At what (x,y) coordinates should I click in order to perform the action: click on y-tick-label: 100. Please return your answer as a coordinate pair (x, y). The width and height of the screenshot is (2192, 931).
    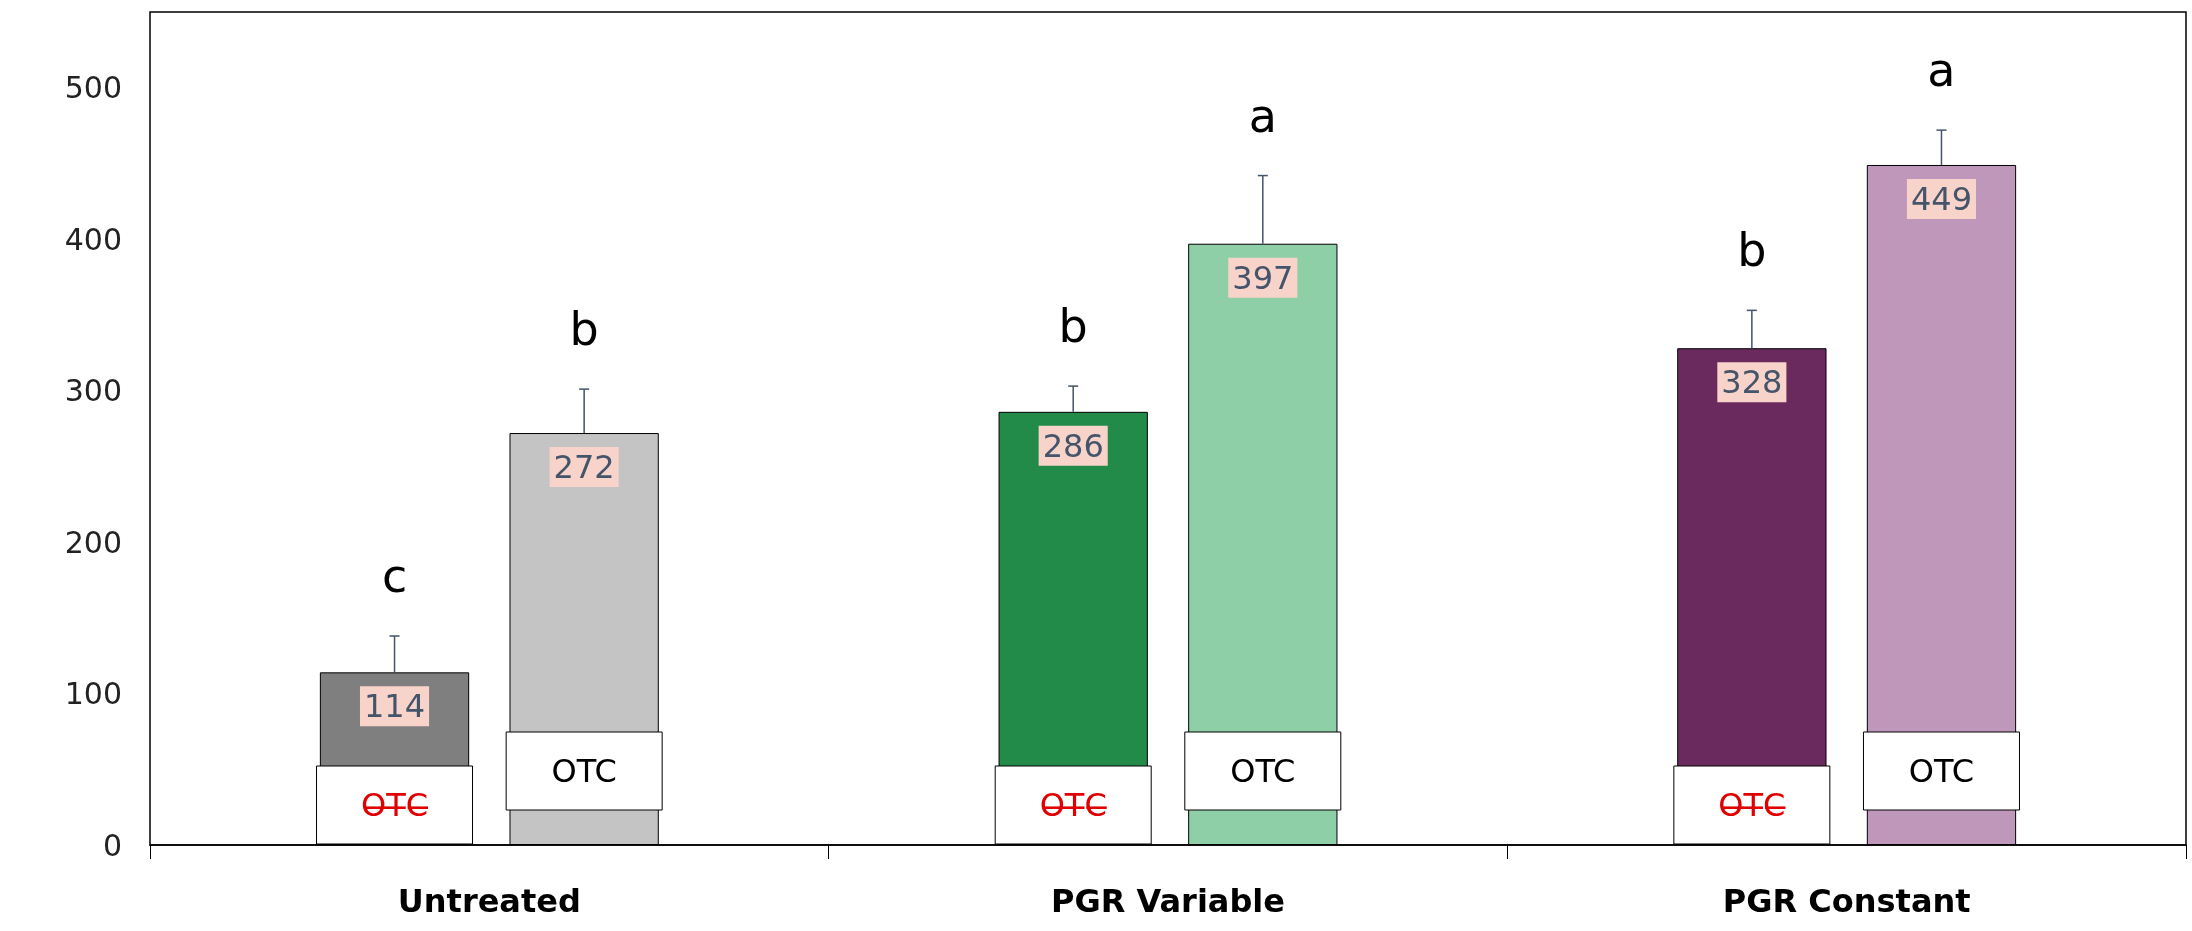
    Looking at the image, I should click on (93, 694).